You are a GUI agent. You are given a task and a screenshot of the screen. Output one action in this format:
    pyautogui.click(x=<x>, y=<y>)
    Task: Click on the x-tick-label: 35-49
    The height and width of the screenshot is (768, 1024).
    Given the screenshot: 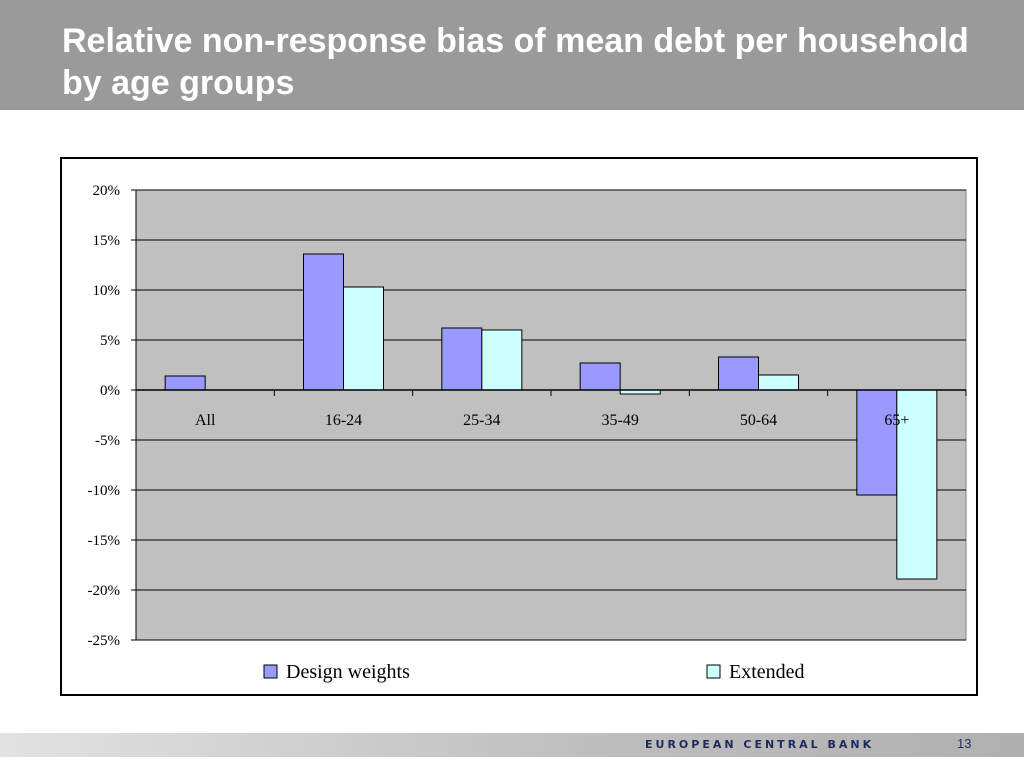 What is the action you would take?
    pyautogui.click(x=620, y=420)
    